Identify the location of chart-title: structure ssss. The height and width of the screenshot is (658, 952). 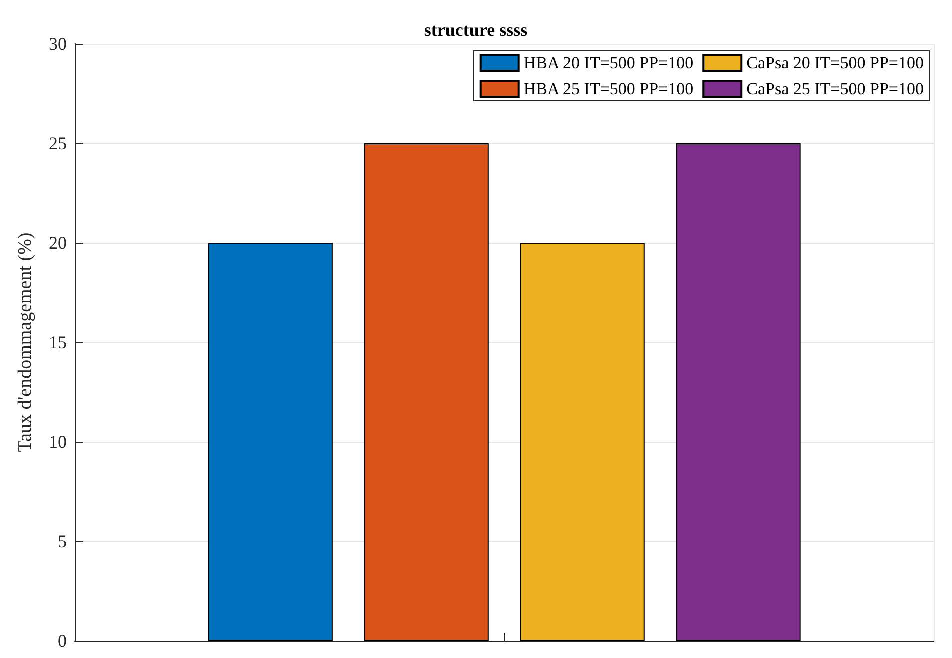
(476, 30).